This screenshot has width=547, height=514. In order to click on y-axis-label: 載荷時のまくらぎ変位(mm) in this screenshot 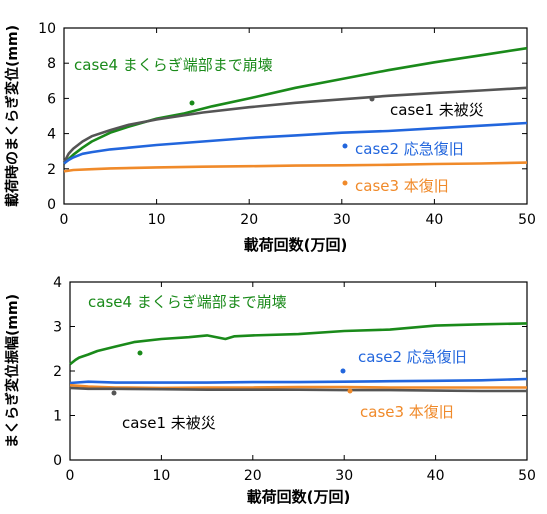, I will do `click(12, 116)`.